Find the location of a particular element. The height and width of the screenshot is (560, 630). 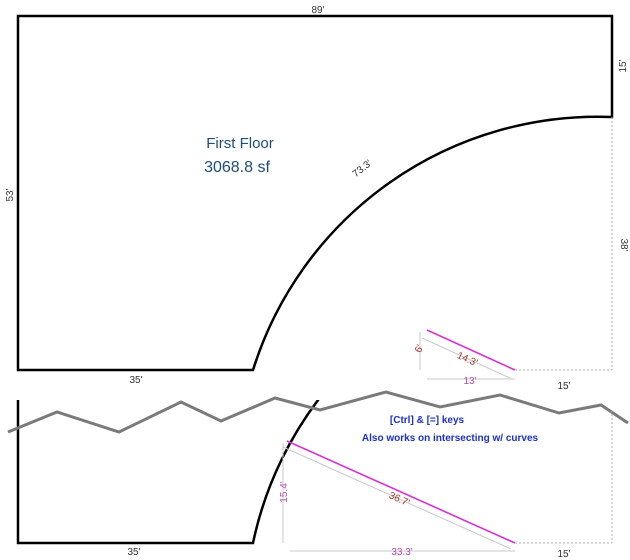

inset-hypotenuse-label: 14.3' is located at coordinates (467, 359).